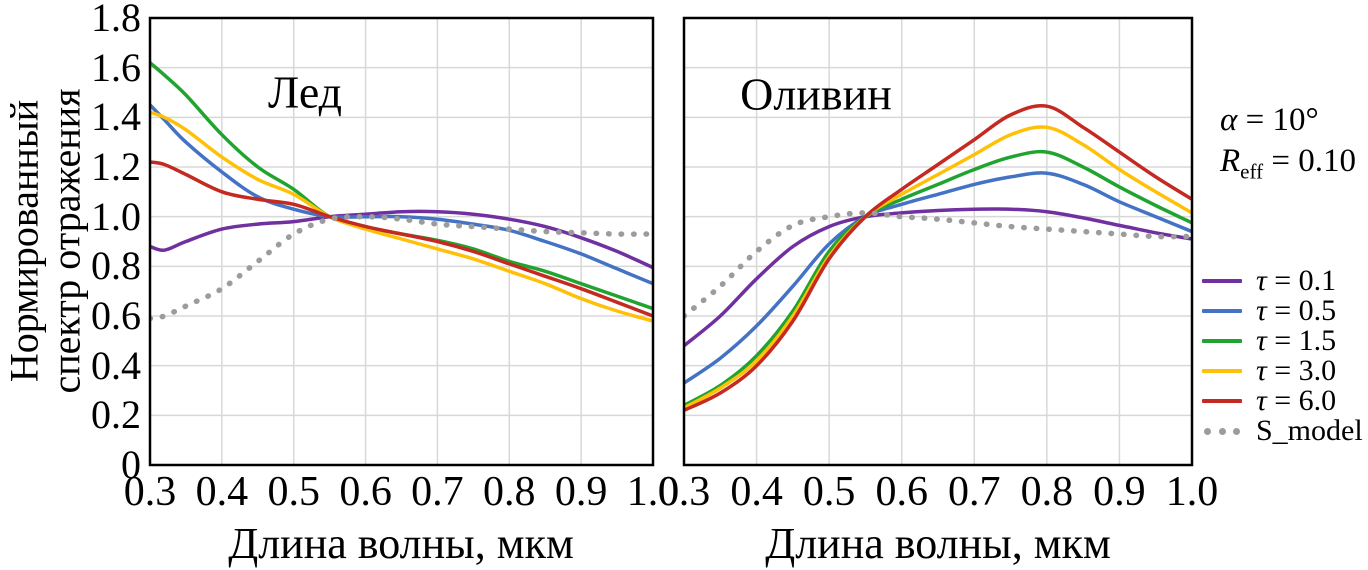 The width and height of the screenshot is (1368, 570). I want to click on legend-item-tau-0.5: τ = 0.5, so click(1282, 310).